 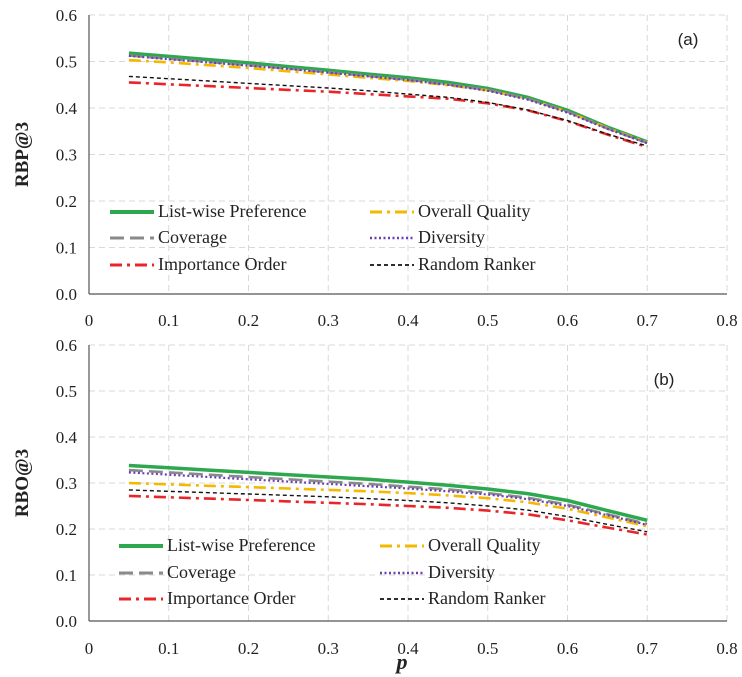 I want to click on panel-label: (a), so click(x=688, y=39).